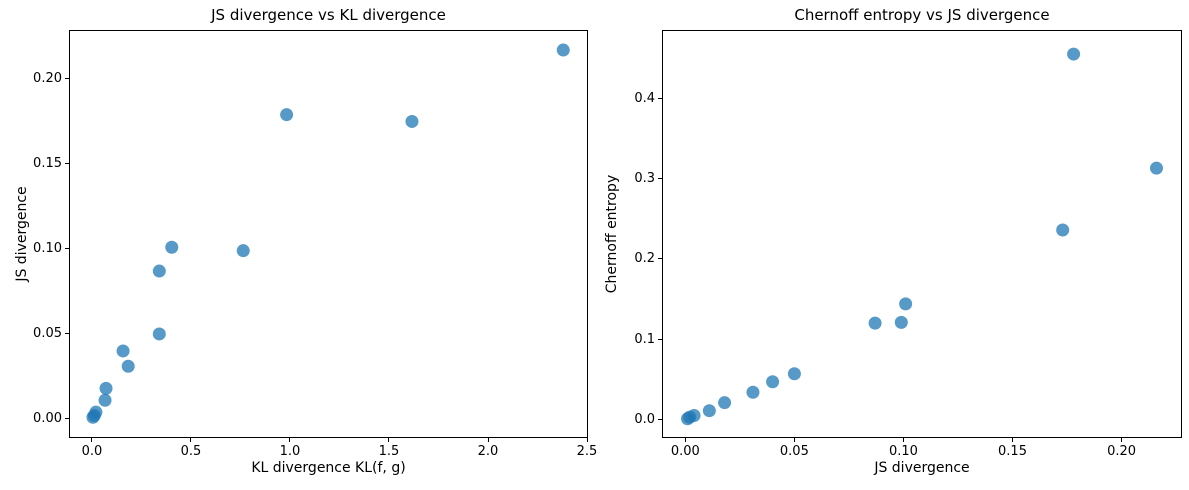 The height and width of the screenshot is (490, 1189). What do you see at coordinates (328, 468) in the screenshot?
I see `left-x-axis-label: KL divergence KL(f, g)` at bounding box center [328, 468].